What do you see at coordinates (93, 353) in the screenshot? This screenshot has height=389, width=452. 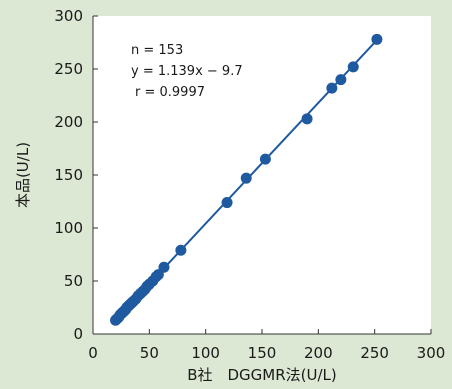 I see `x-tick-label: 0` at bounding box center [93, 353].